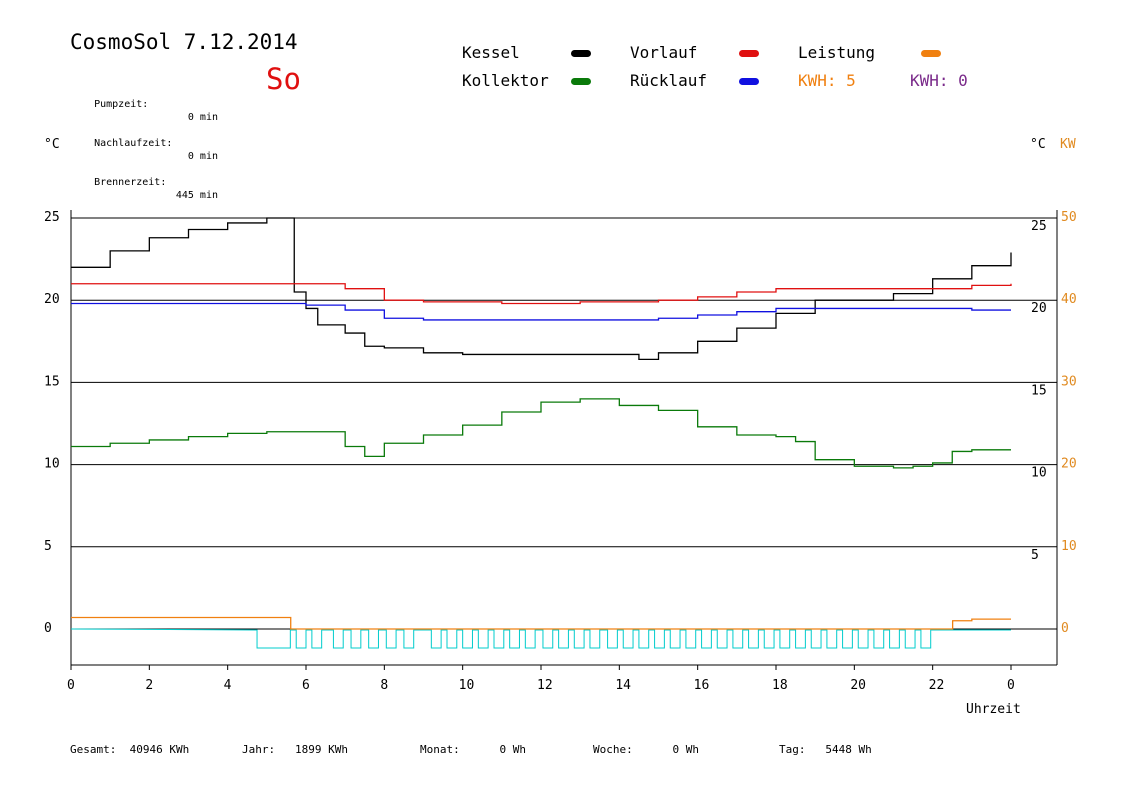 The width and height of the screenshot is (1148, 812). I want to click on x-tick-label: 20, so click(858, 685).